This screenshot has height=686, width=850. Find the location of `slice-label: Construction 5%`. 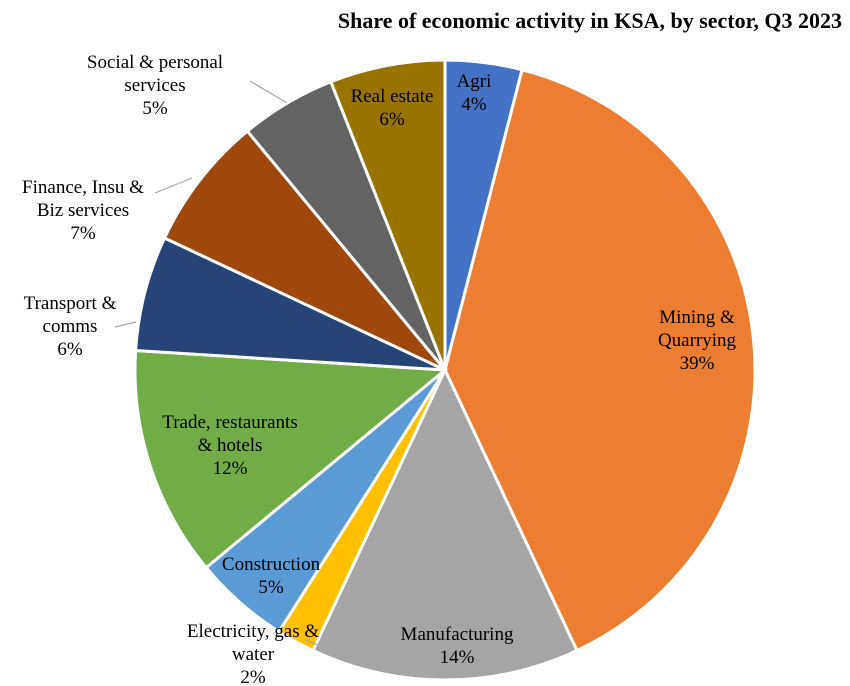

slice-label: Construction 5% is located at coordinates (271, 576).